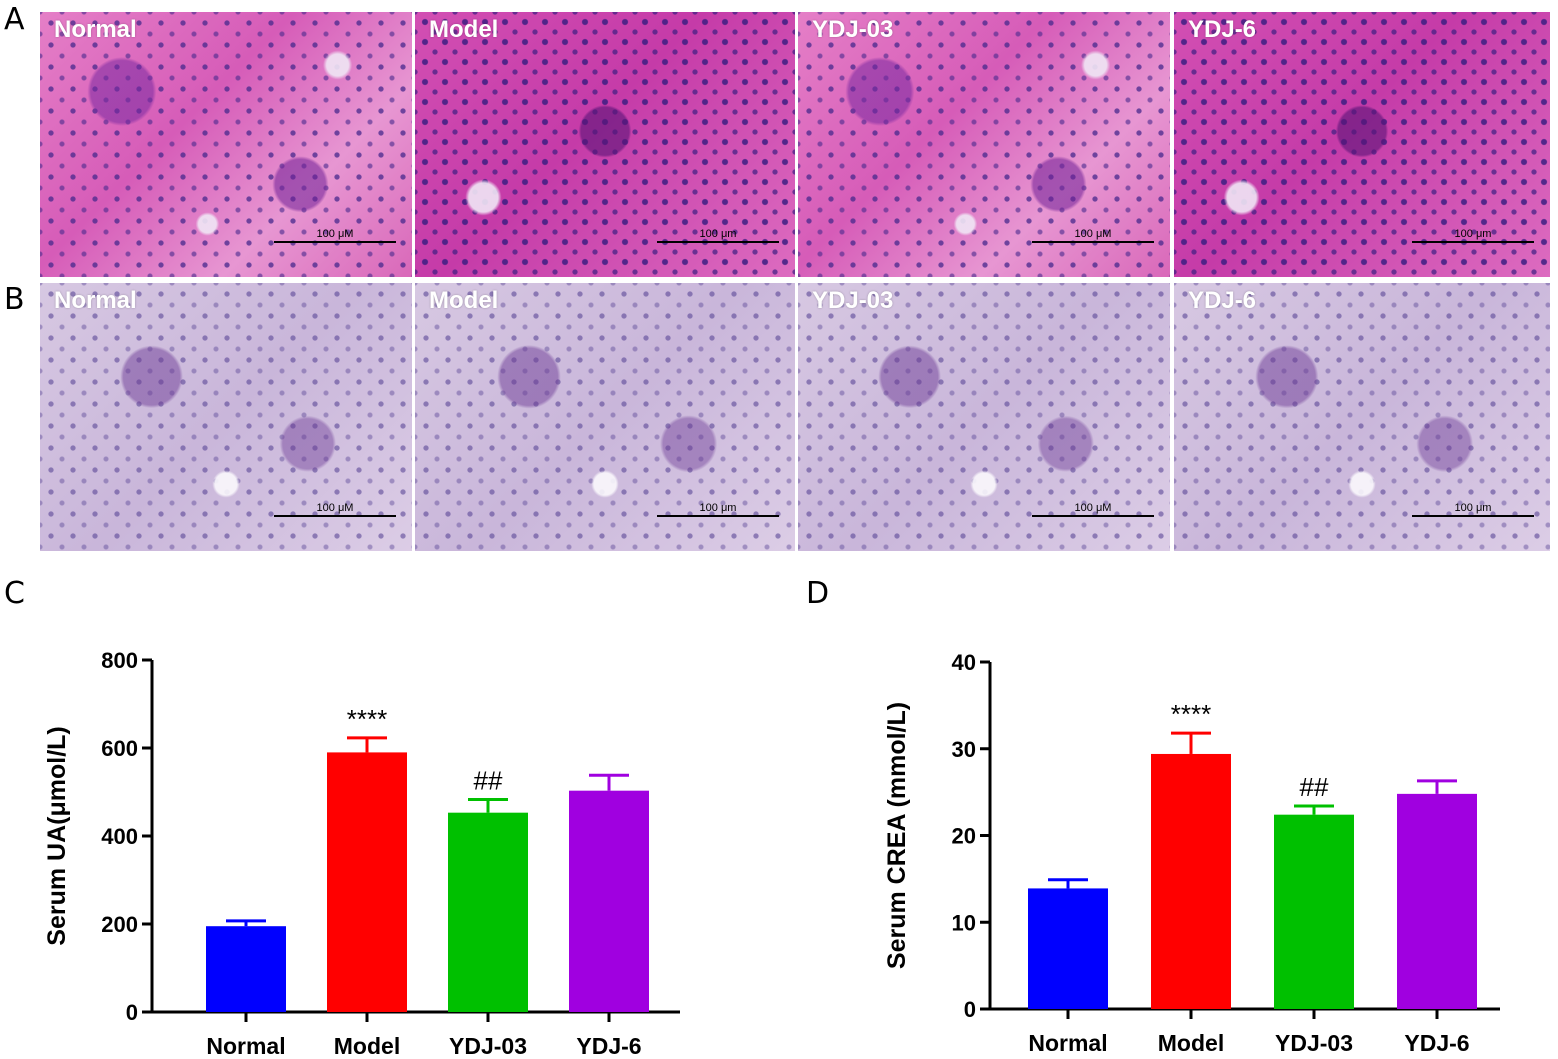 The width and height of the screenshot is (1558, 1059). Describe the element at coordinates (14, 299) in the screenshot. I see `panel-letter-b: B` at that location.